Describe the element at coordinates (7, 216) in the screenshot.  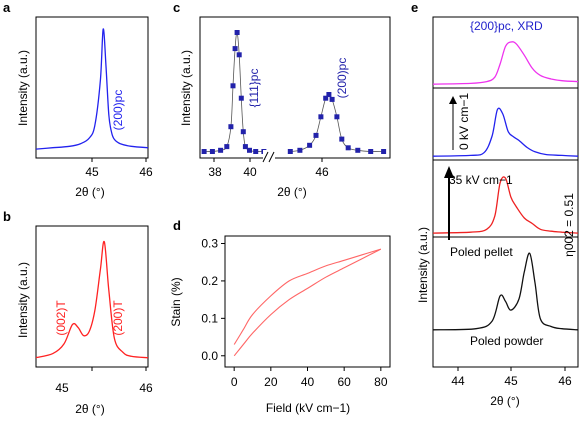
I see `panel-letter-b: b` at that location.